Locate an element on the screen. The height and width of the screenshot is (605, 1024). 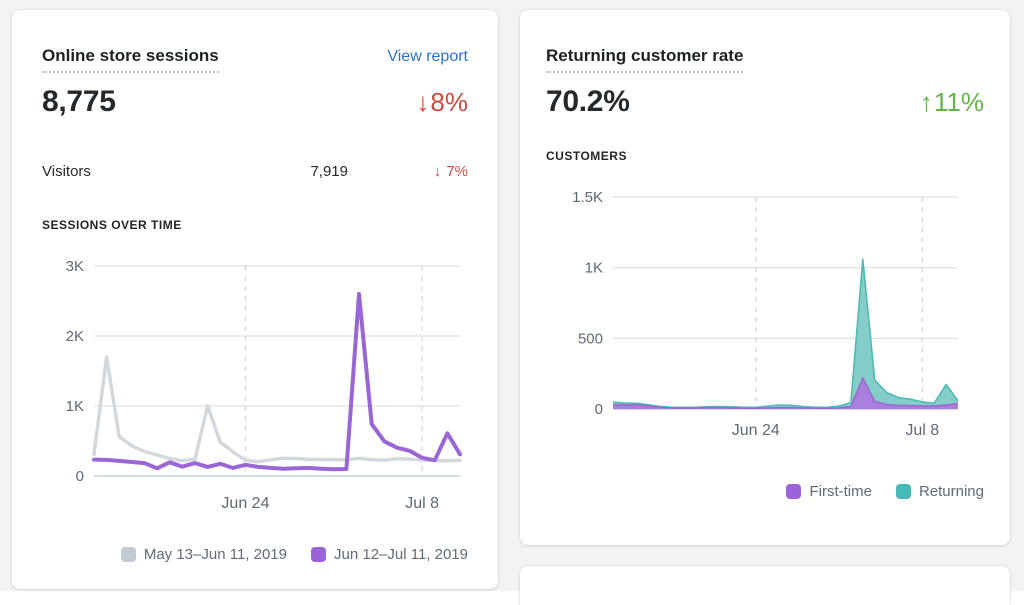
sessions-primary-metric: 8,775 ↓8% is located at coordinates (255, 102).